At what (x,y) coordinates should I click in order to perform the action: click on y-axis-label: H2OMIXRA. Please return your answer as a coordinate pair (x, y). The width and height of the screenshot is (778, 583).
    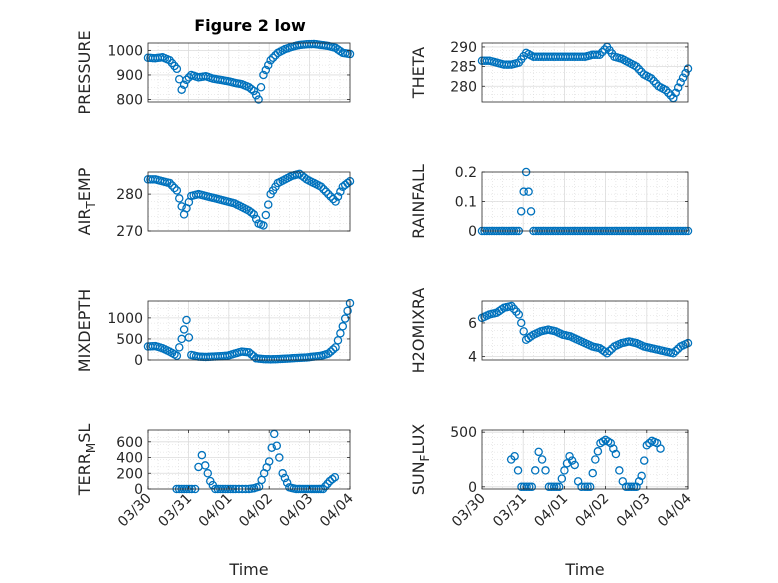
    Looking at the image, I should click on (418, 331).